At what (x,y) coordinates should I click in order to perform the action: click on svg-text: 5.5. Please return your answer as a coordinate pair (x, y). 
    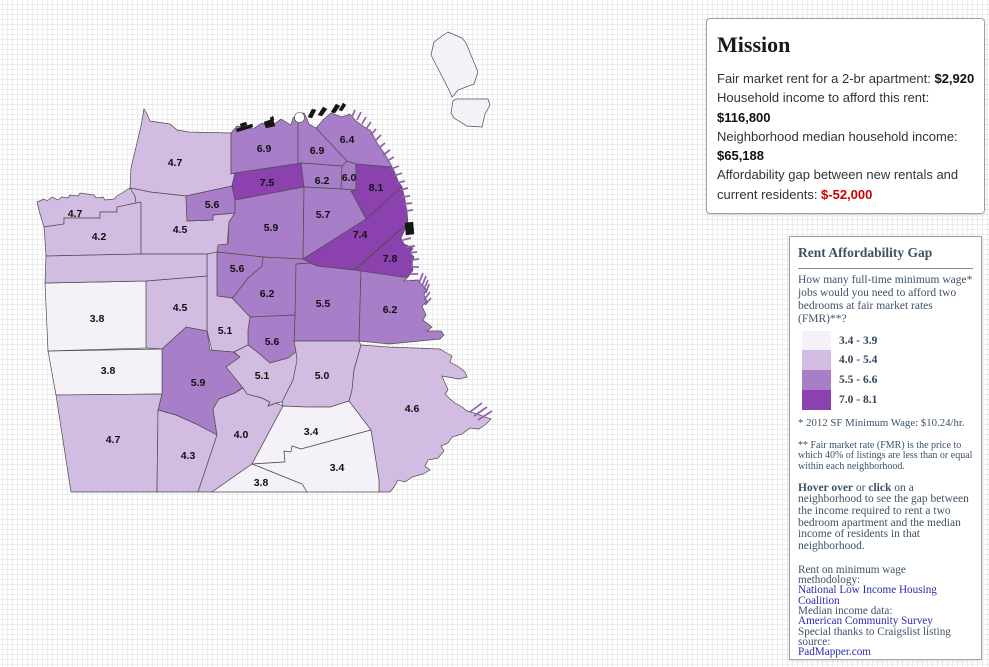
    Looking at the image, I should click on (323, 304).